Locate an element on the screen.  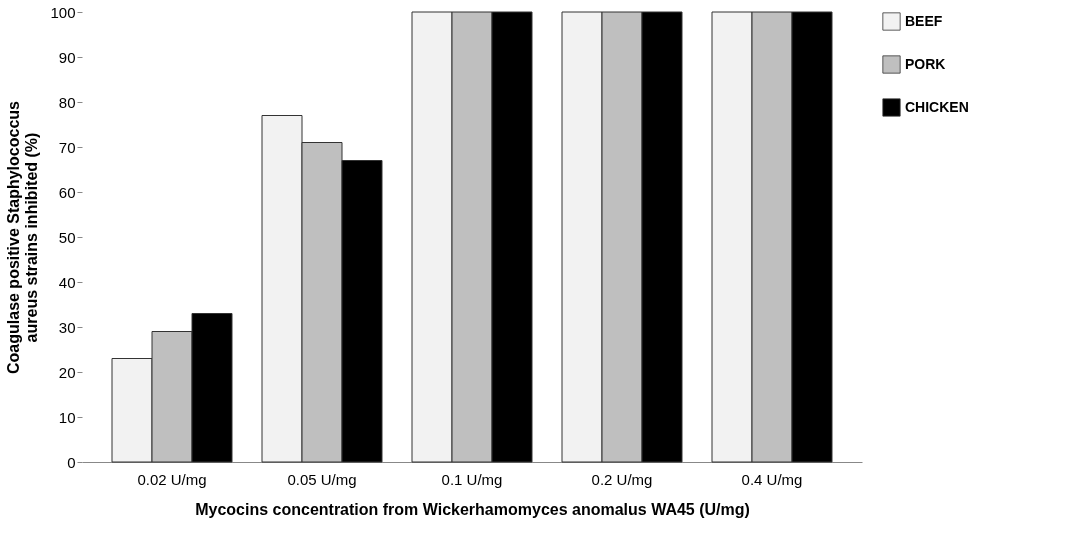
x-tick-label: 0.2 U/mg is located at coordinates (622, 479).